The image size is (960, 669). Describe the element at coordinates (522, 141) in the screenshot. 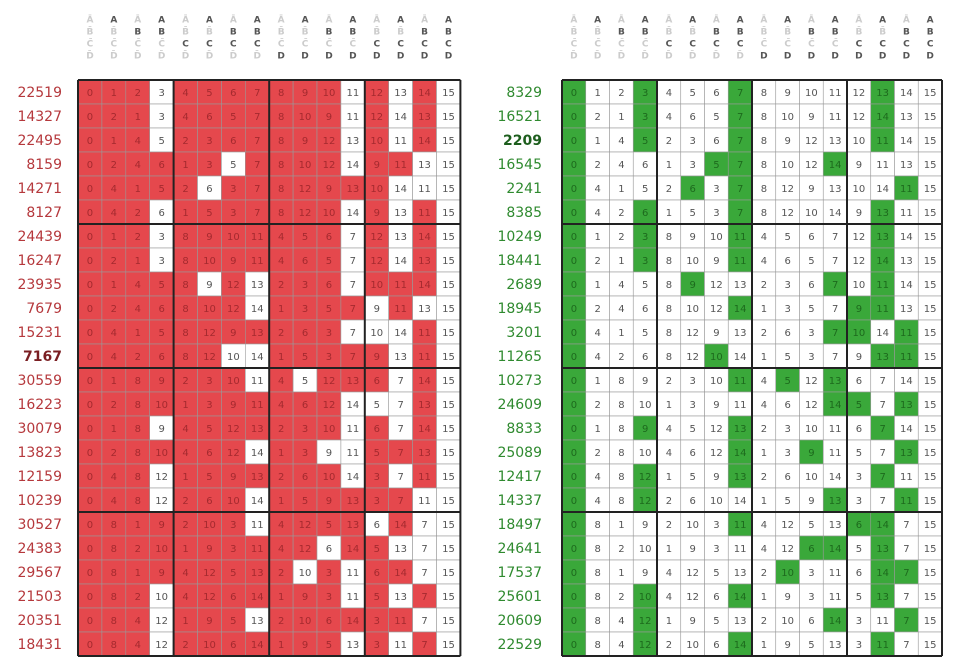

I see `row-label: 2209` at that location.